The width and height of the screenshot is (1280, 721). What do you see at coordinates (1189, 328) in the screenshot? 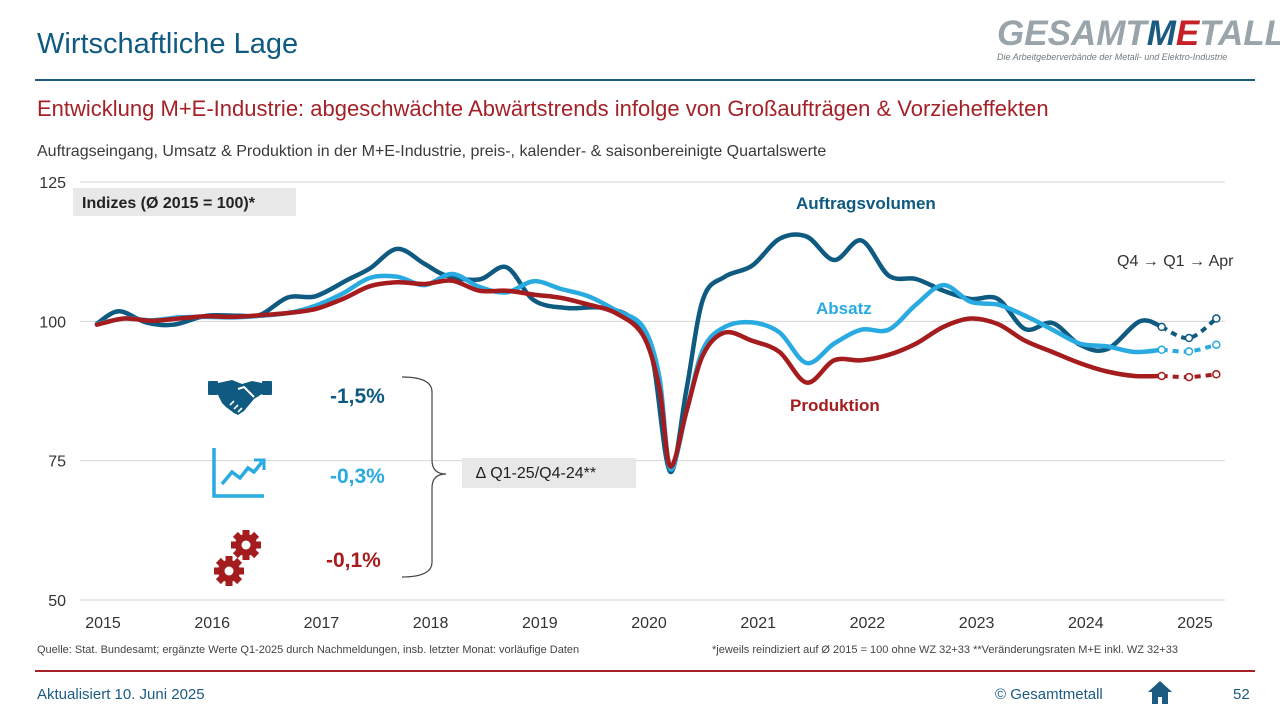
I see `series-tail-auftragsvolumen` at bounding box center [1189, 328].